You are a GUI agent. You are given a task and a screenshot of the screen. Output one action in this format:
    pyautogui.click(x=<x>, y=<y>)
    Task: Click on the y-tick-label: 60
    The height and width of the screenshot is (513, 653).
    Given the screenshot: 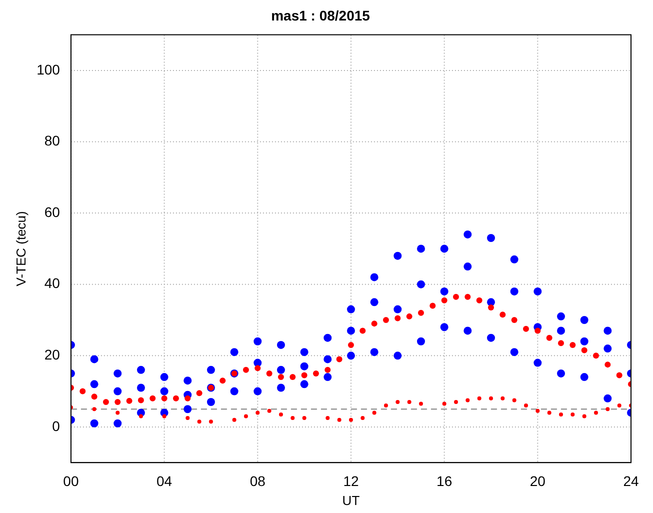 What is the action you would take?
    pyautogui.click(x=52, y=212)
    